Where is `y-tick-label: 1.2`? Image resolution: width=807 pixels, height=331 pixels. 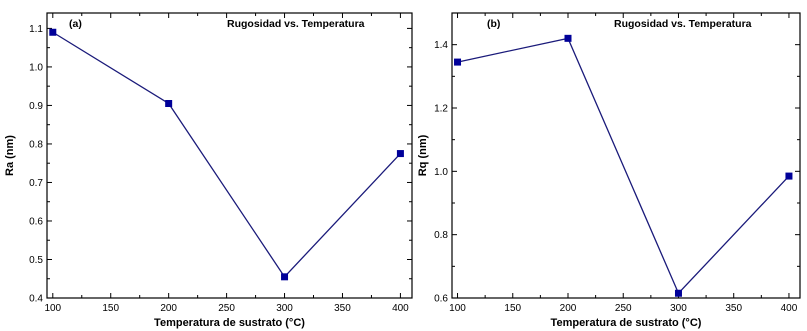
y-tick-label: 1.2 is located at coordinates (441, 109).